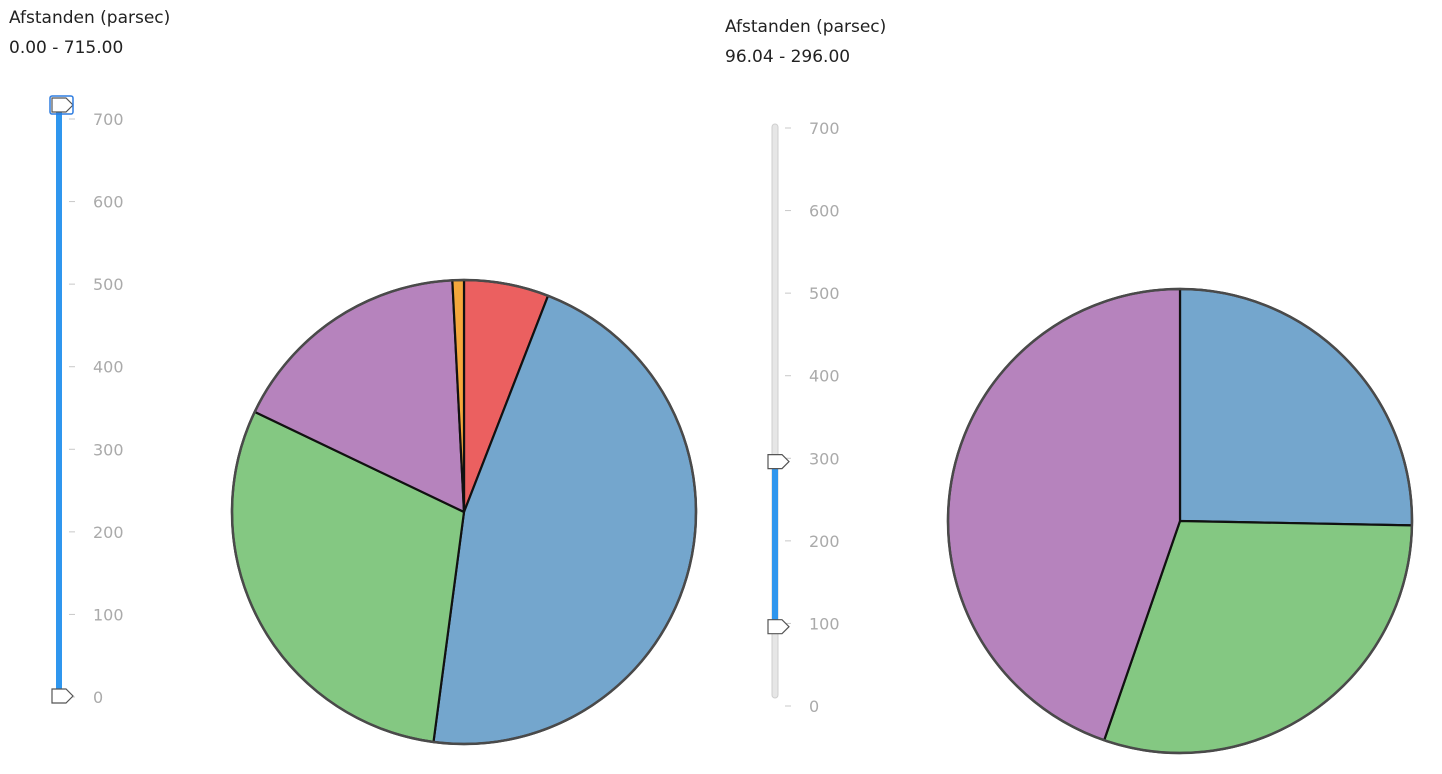 The width and height of the screenshot is (1442, 774). Describe the element at coordinates (1296, 407) in the screenshot. I see `pie-slice` at that location.